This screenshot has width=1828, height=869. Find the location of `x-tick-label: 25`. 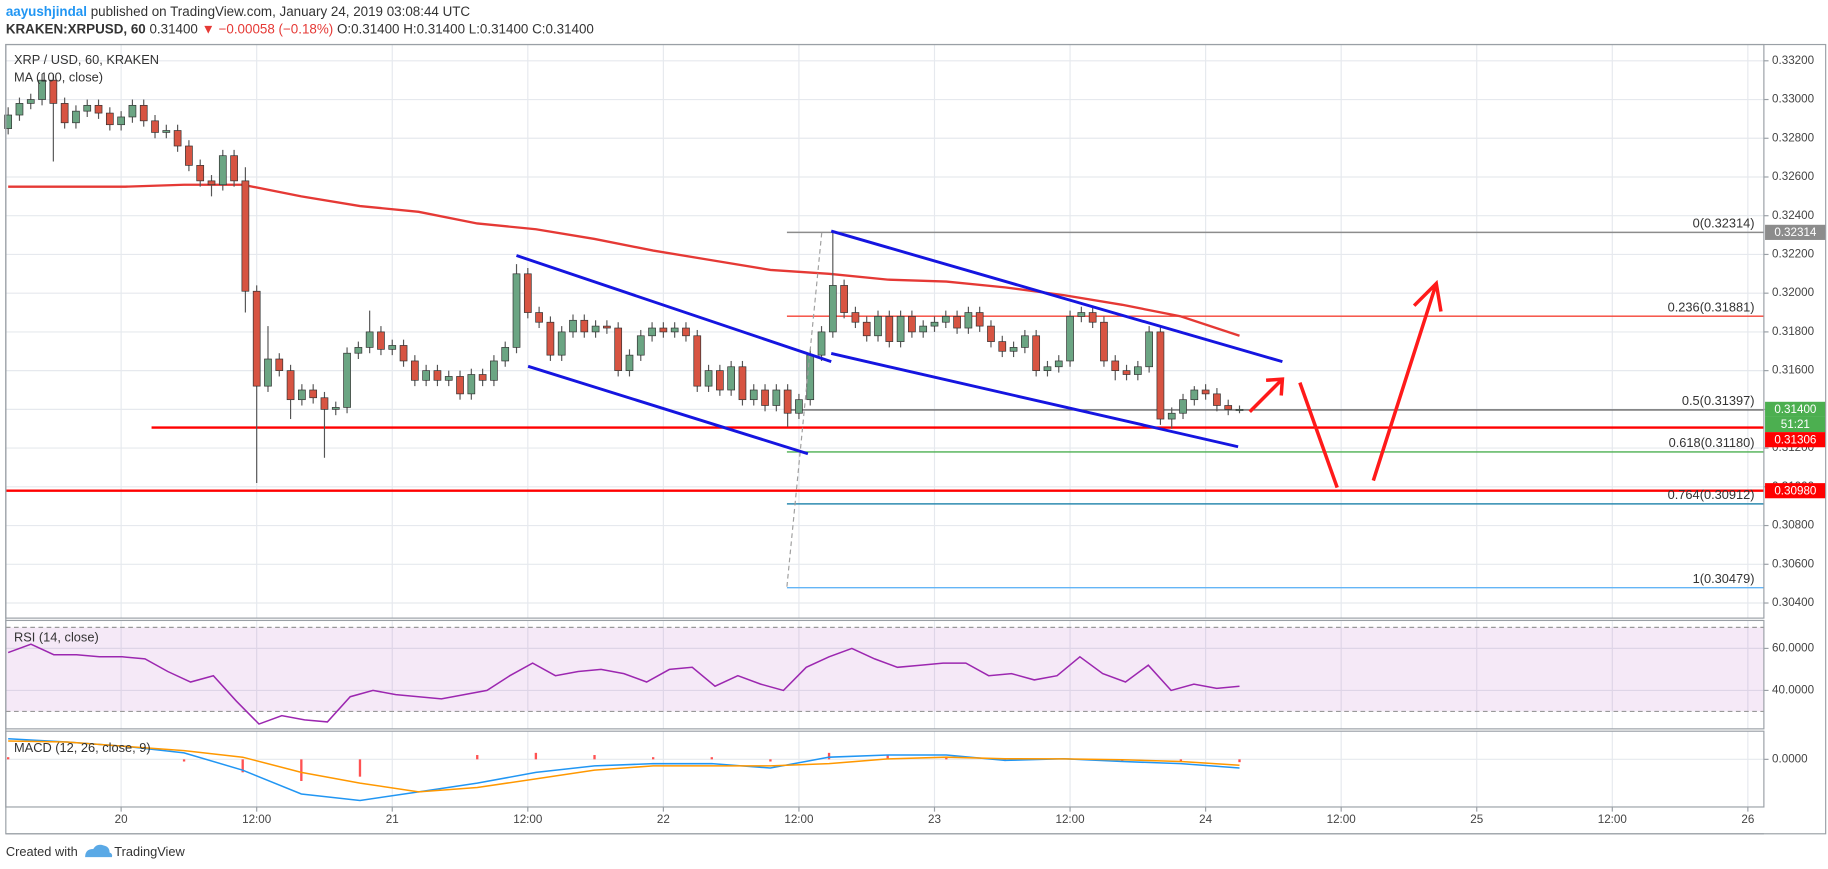

x-tick-label: 25 is located at coordinates (1476, 819).